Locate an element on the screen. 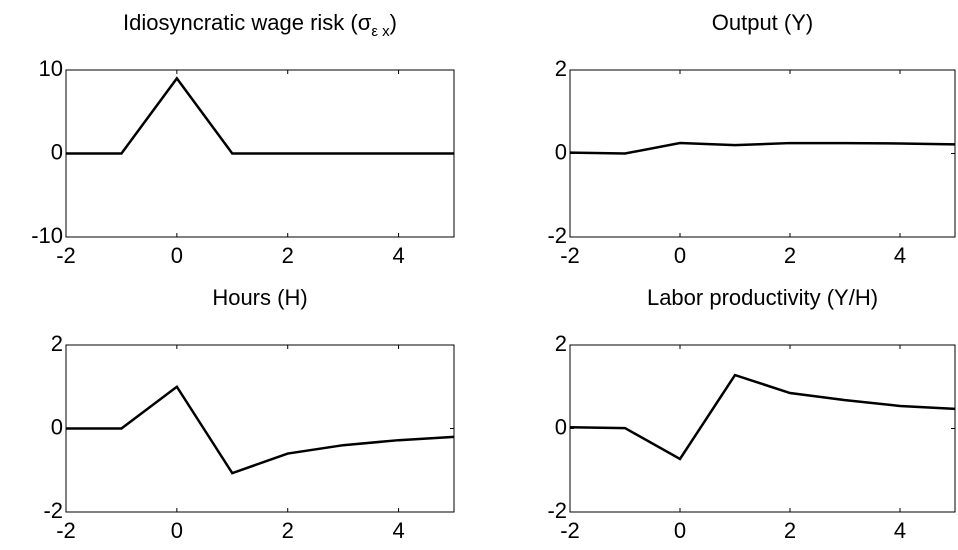 The width and height of the screenshot is (958, 550). y-tick-label: 10 is located at coordinates (51, 68).